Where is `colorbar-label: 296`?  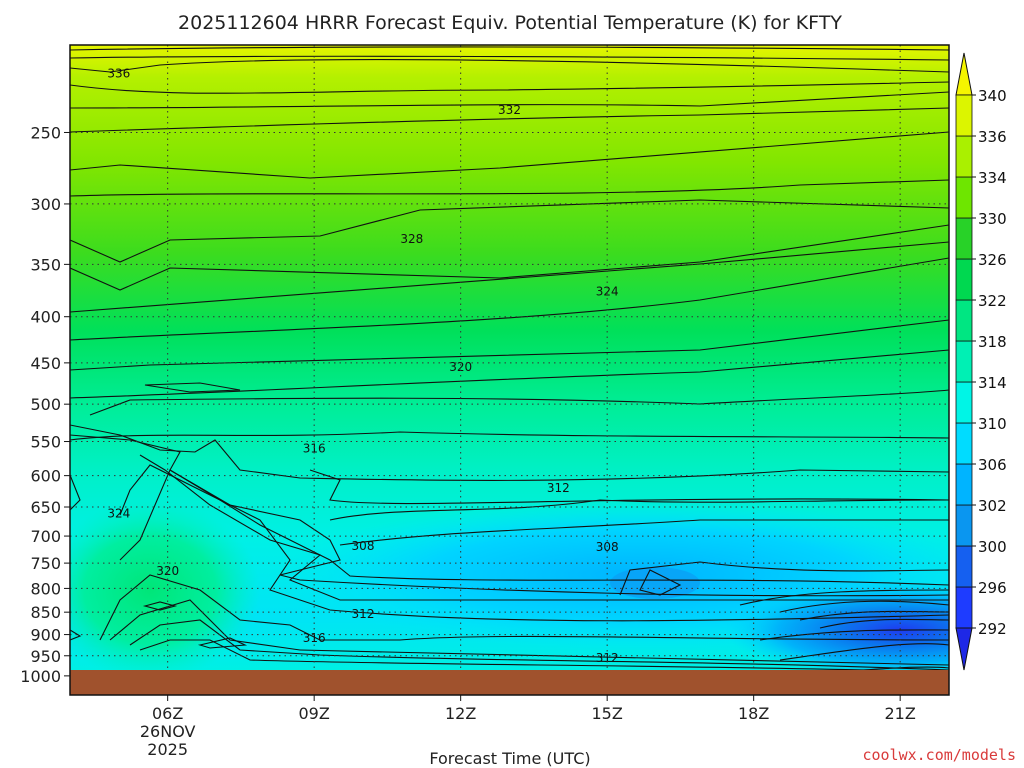
colorbar-label: 296 is located at coordinates (992, 588).